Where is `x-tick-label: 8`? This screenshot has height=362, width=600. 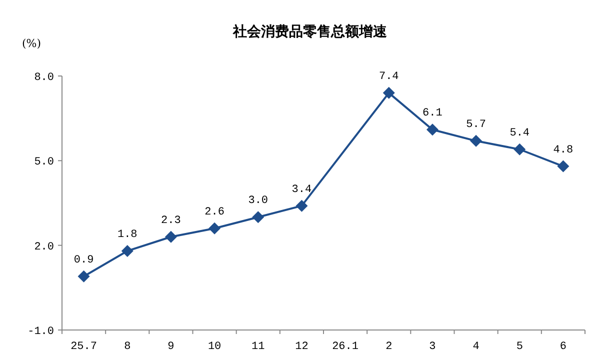
x-tick-label: 8 is located at coordinates (127, 347).